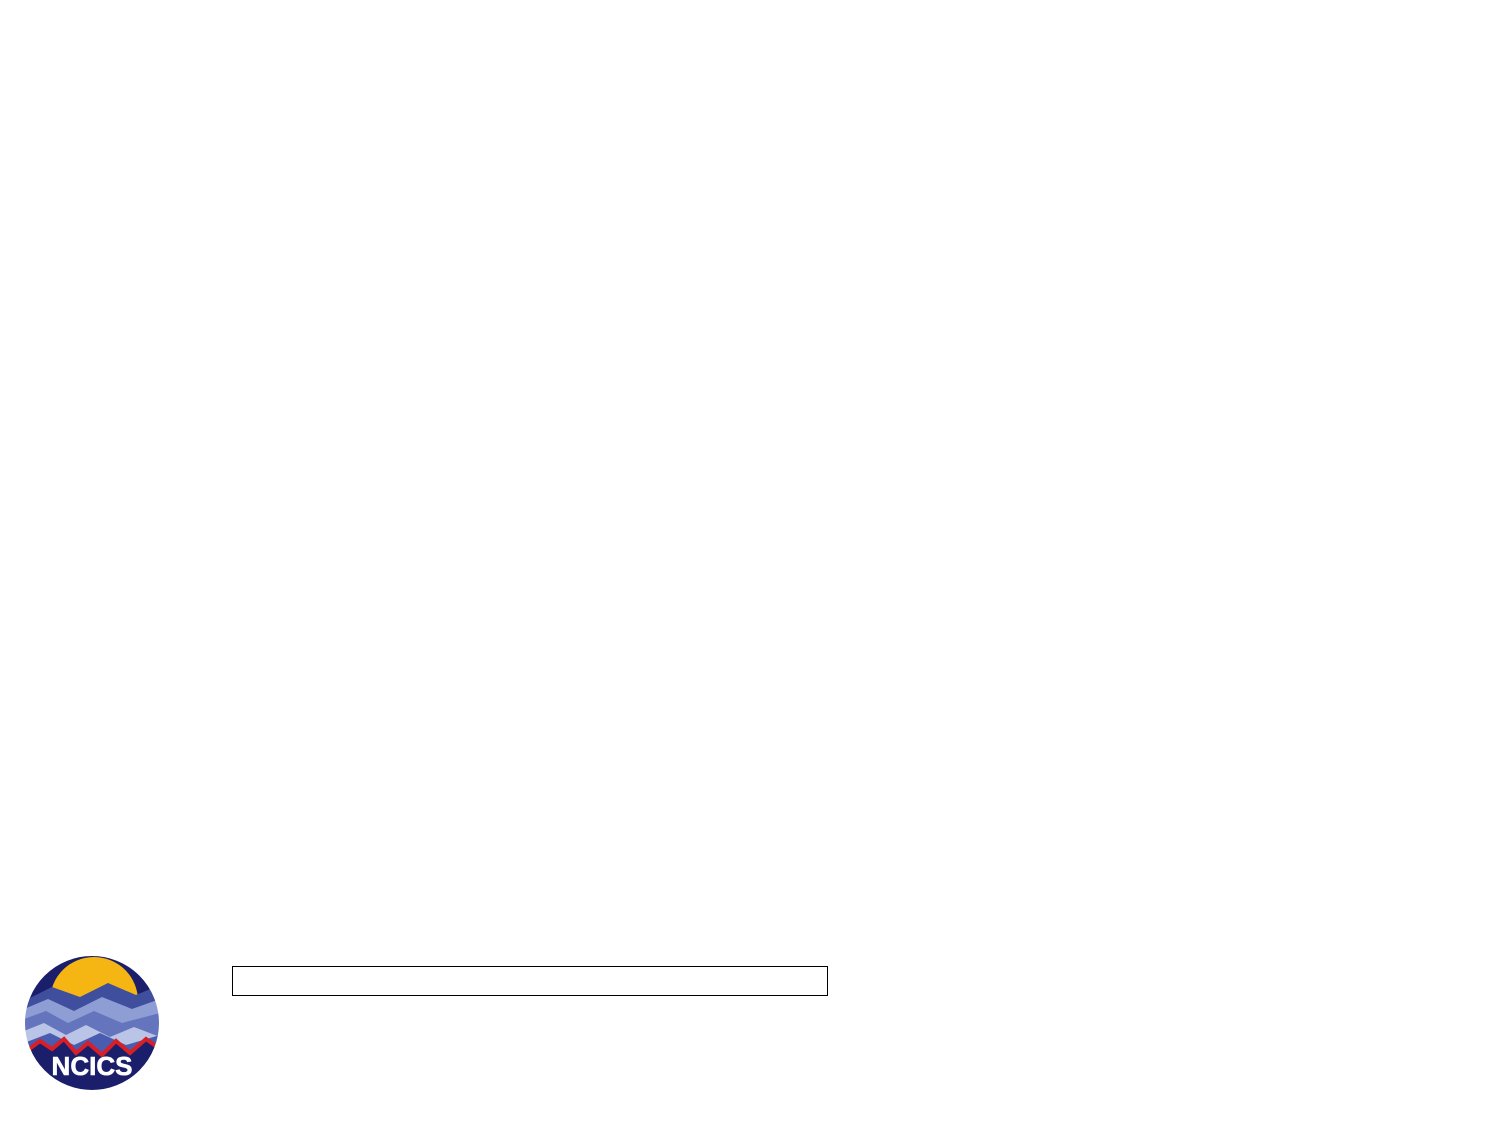  Describe the element at coordinates (530, 981) in the screenshot. I see `colorbar` at that location.